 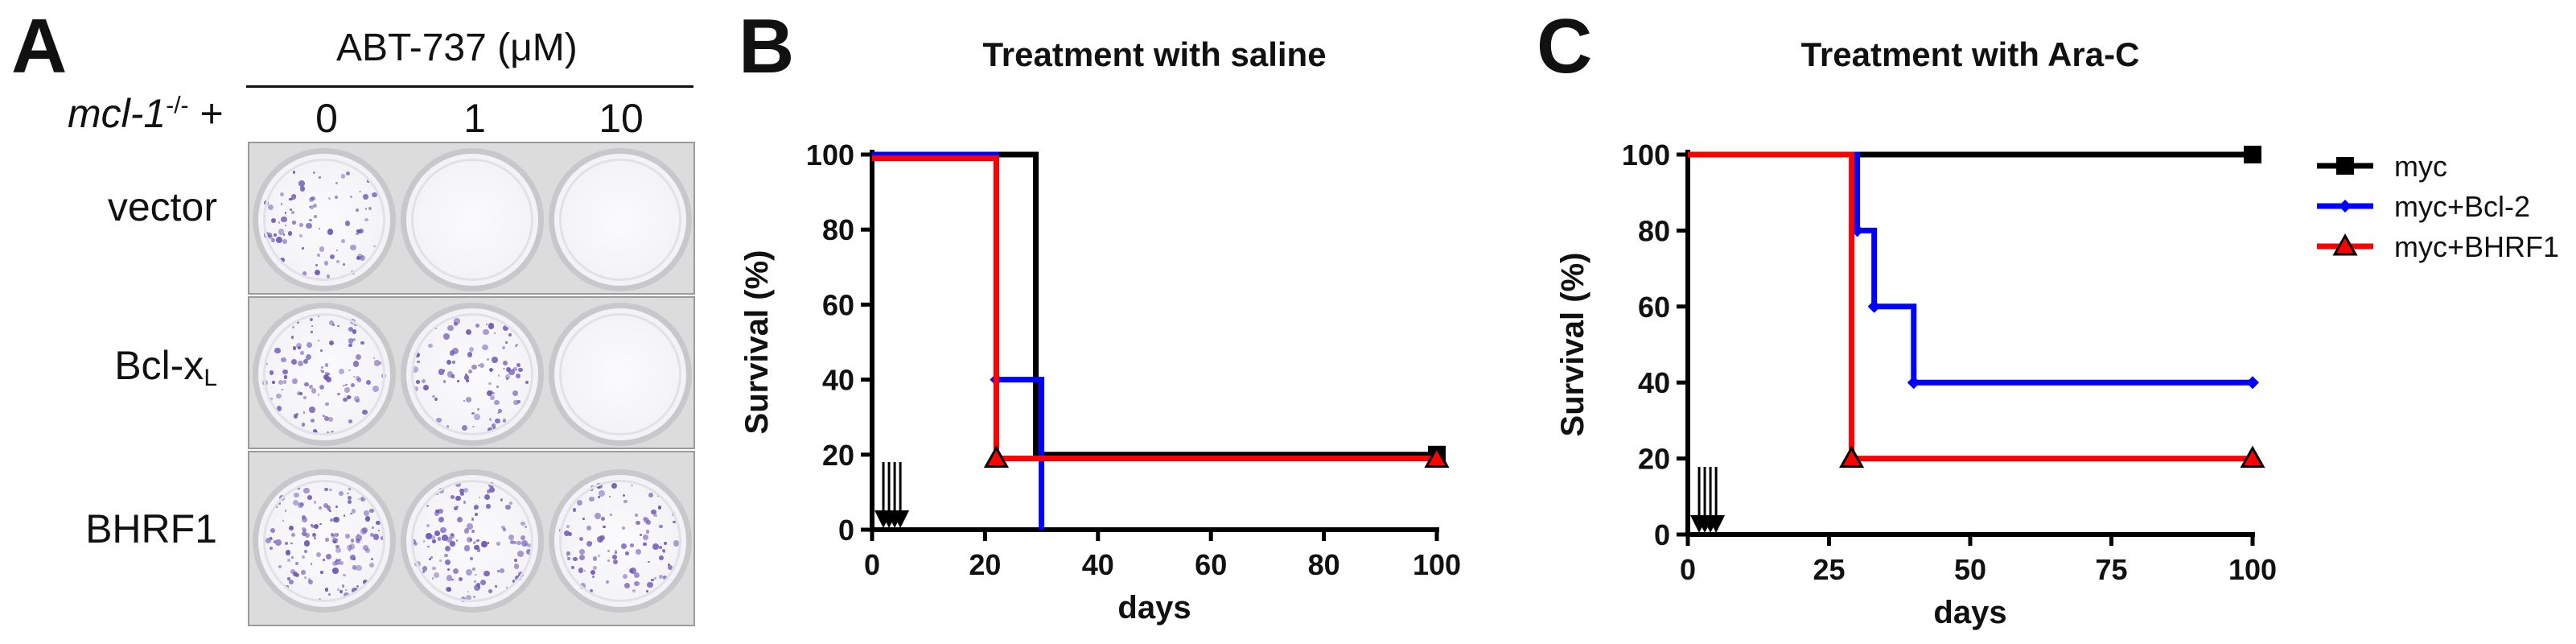 What do you see at coordinates (1437, 564) in the screenshot?
I see `x-tick-label: 100` at bounding box center [1437, 564].